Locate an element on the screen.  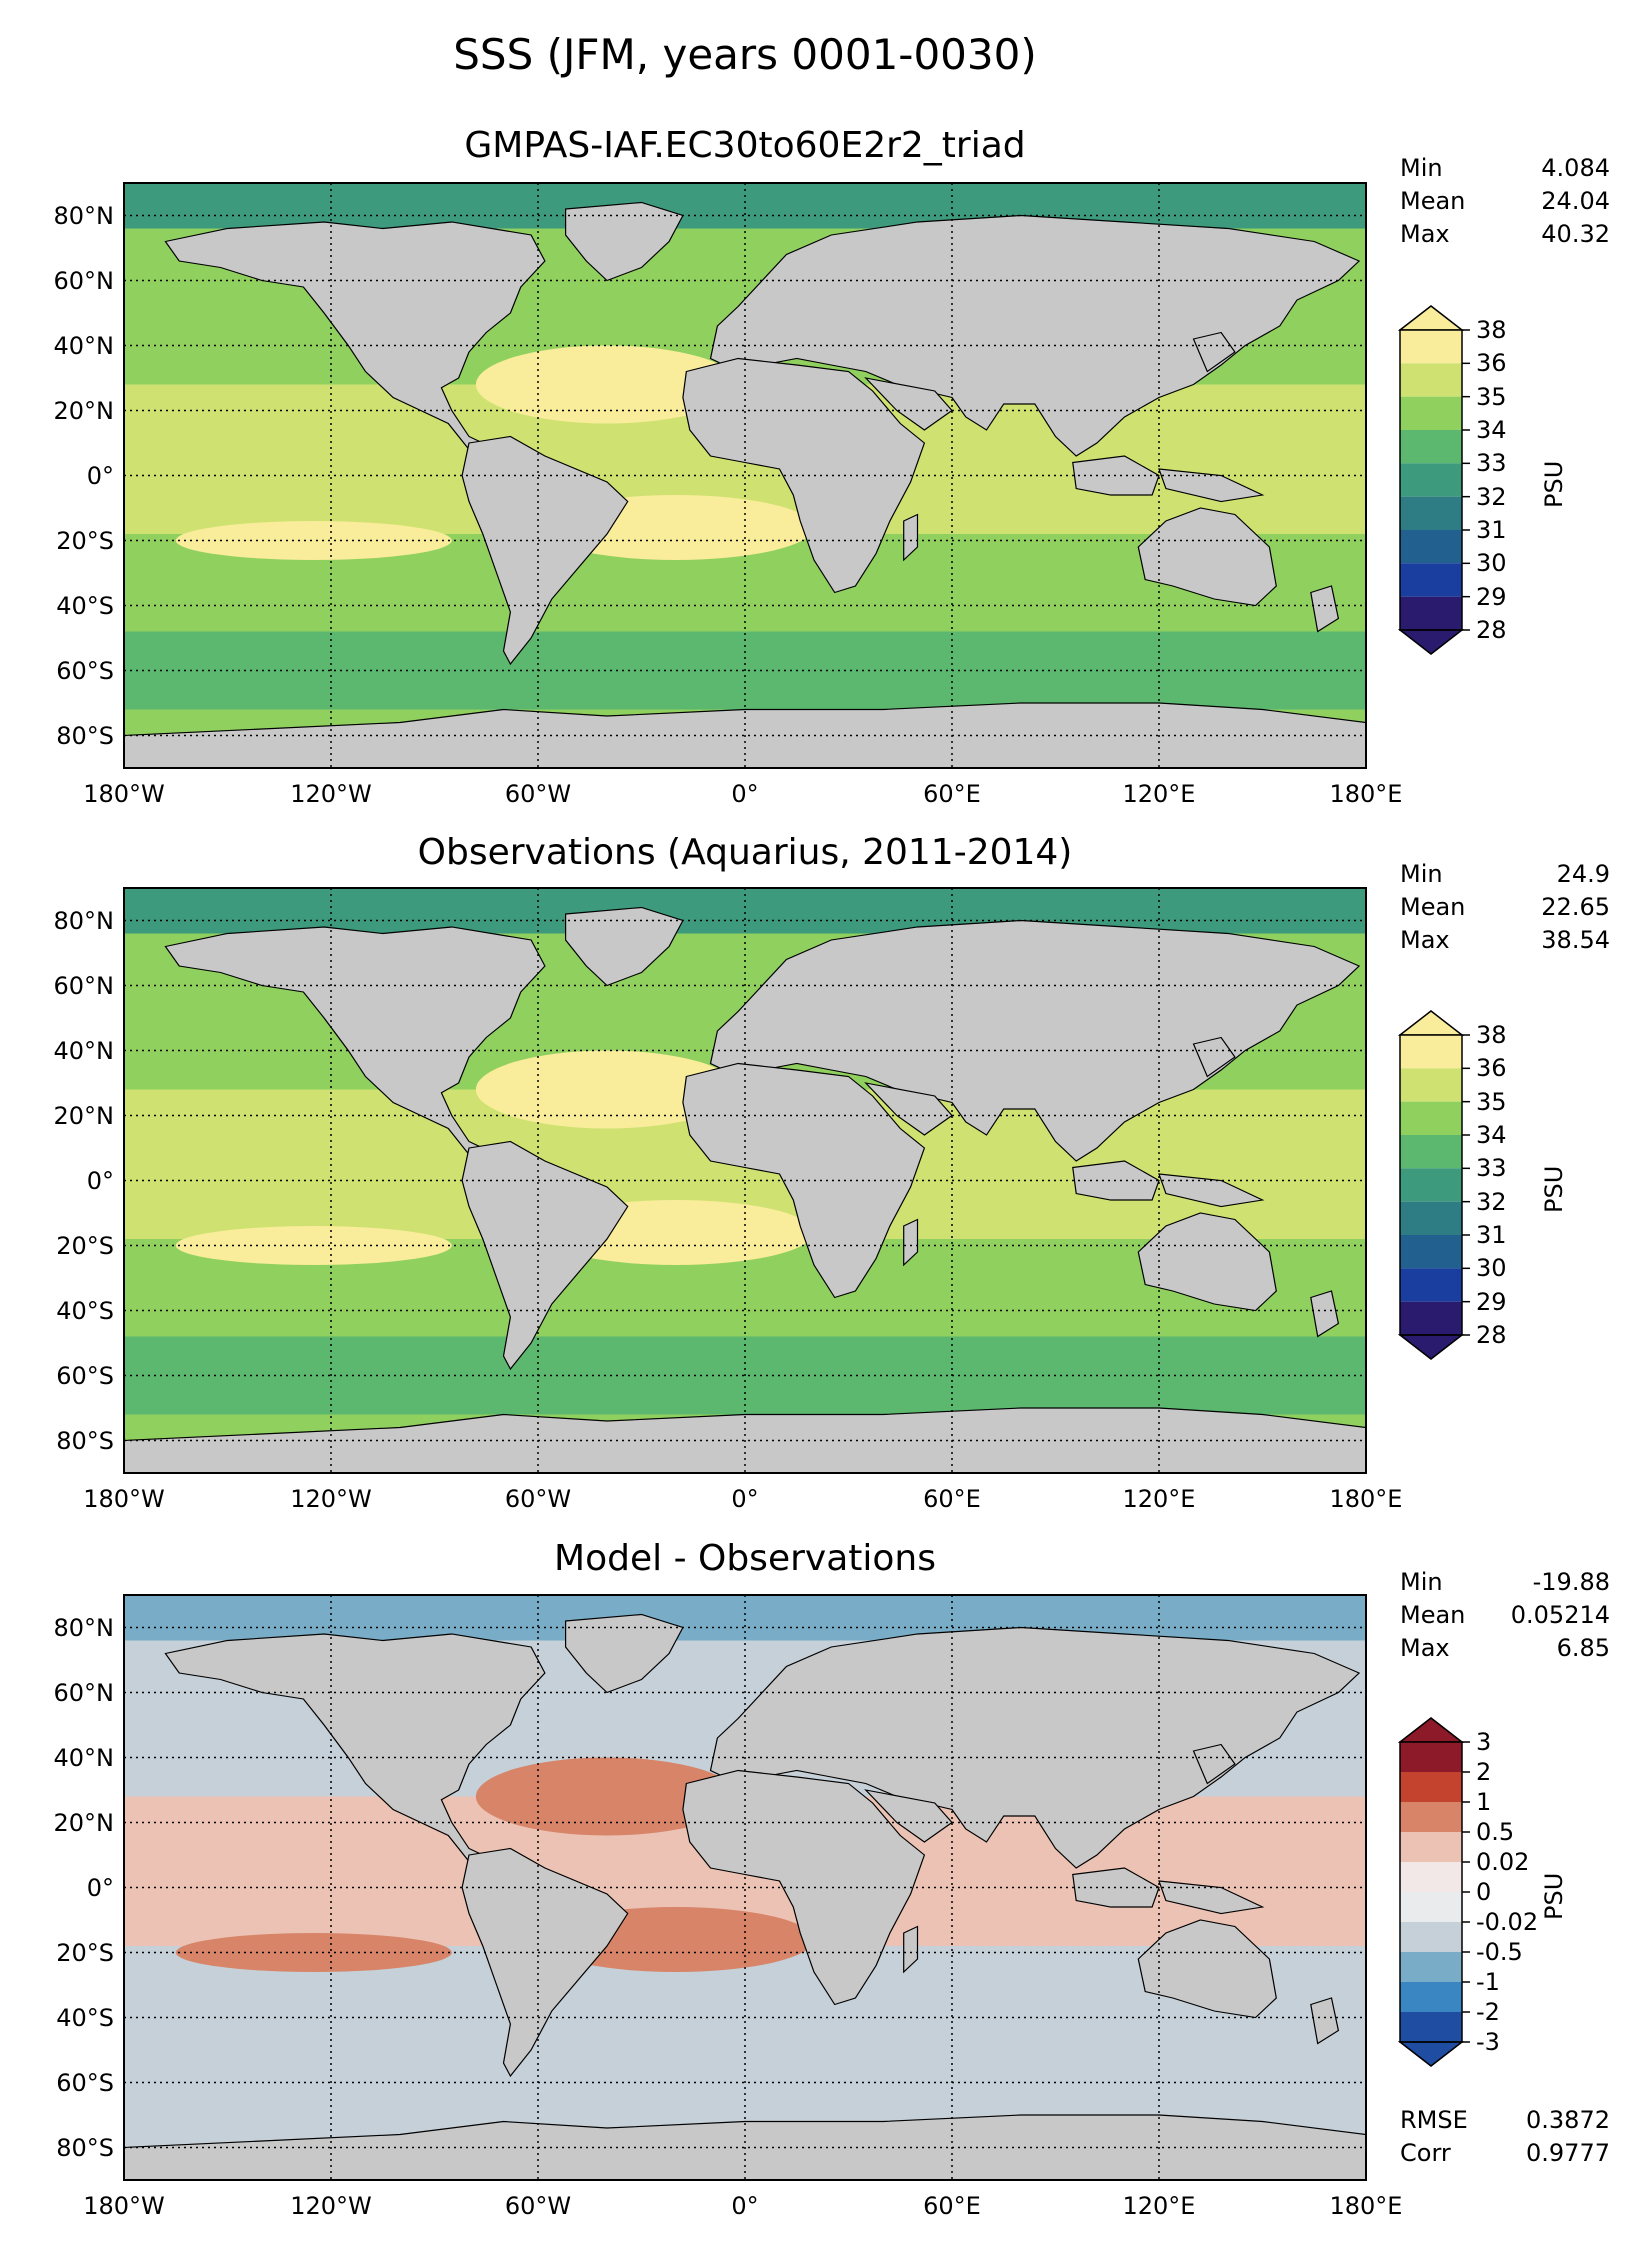
colorbar-extend-max is located at coordinates (1431, 1023).